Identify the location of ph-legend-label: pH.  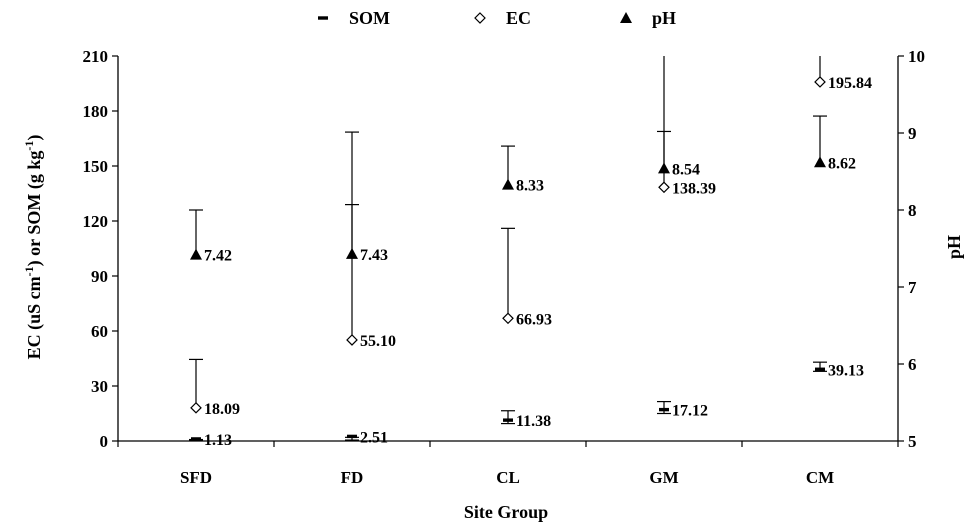
(664, 18).